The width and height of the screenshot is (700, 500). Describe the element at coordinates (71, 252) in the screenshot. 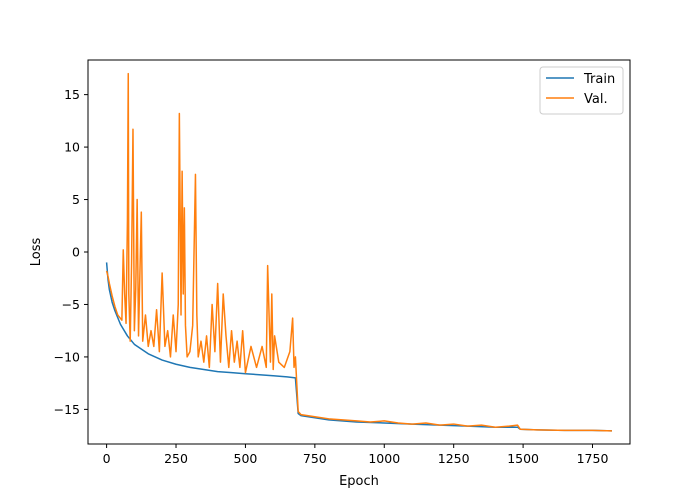

I see `y-axis: −15 −10 −5 0 5 10 15` at that location.